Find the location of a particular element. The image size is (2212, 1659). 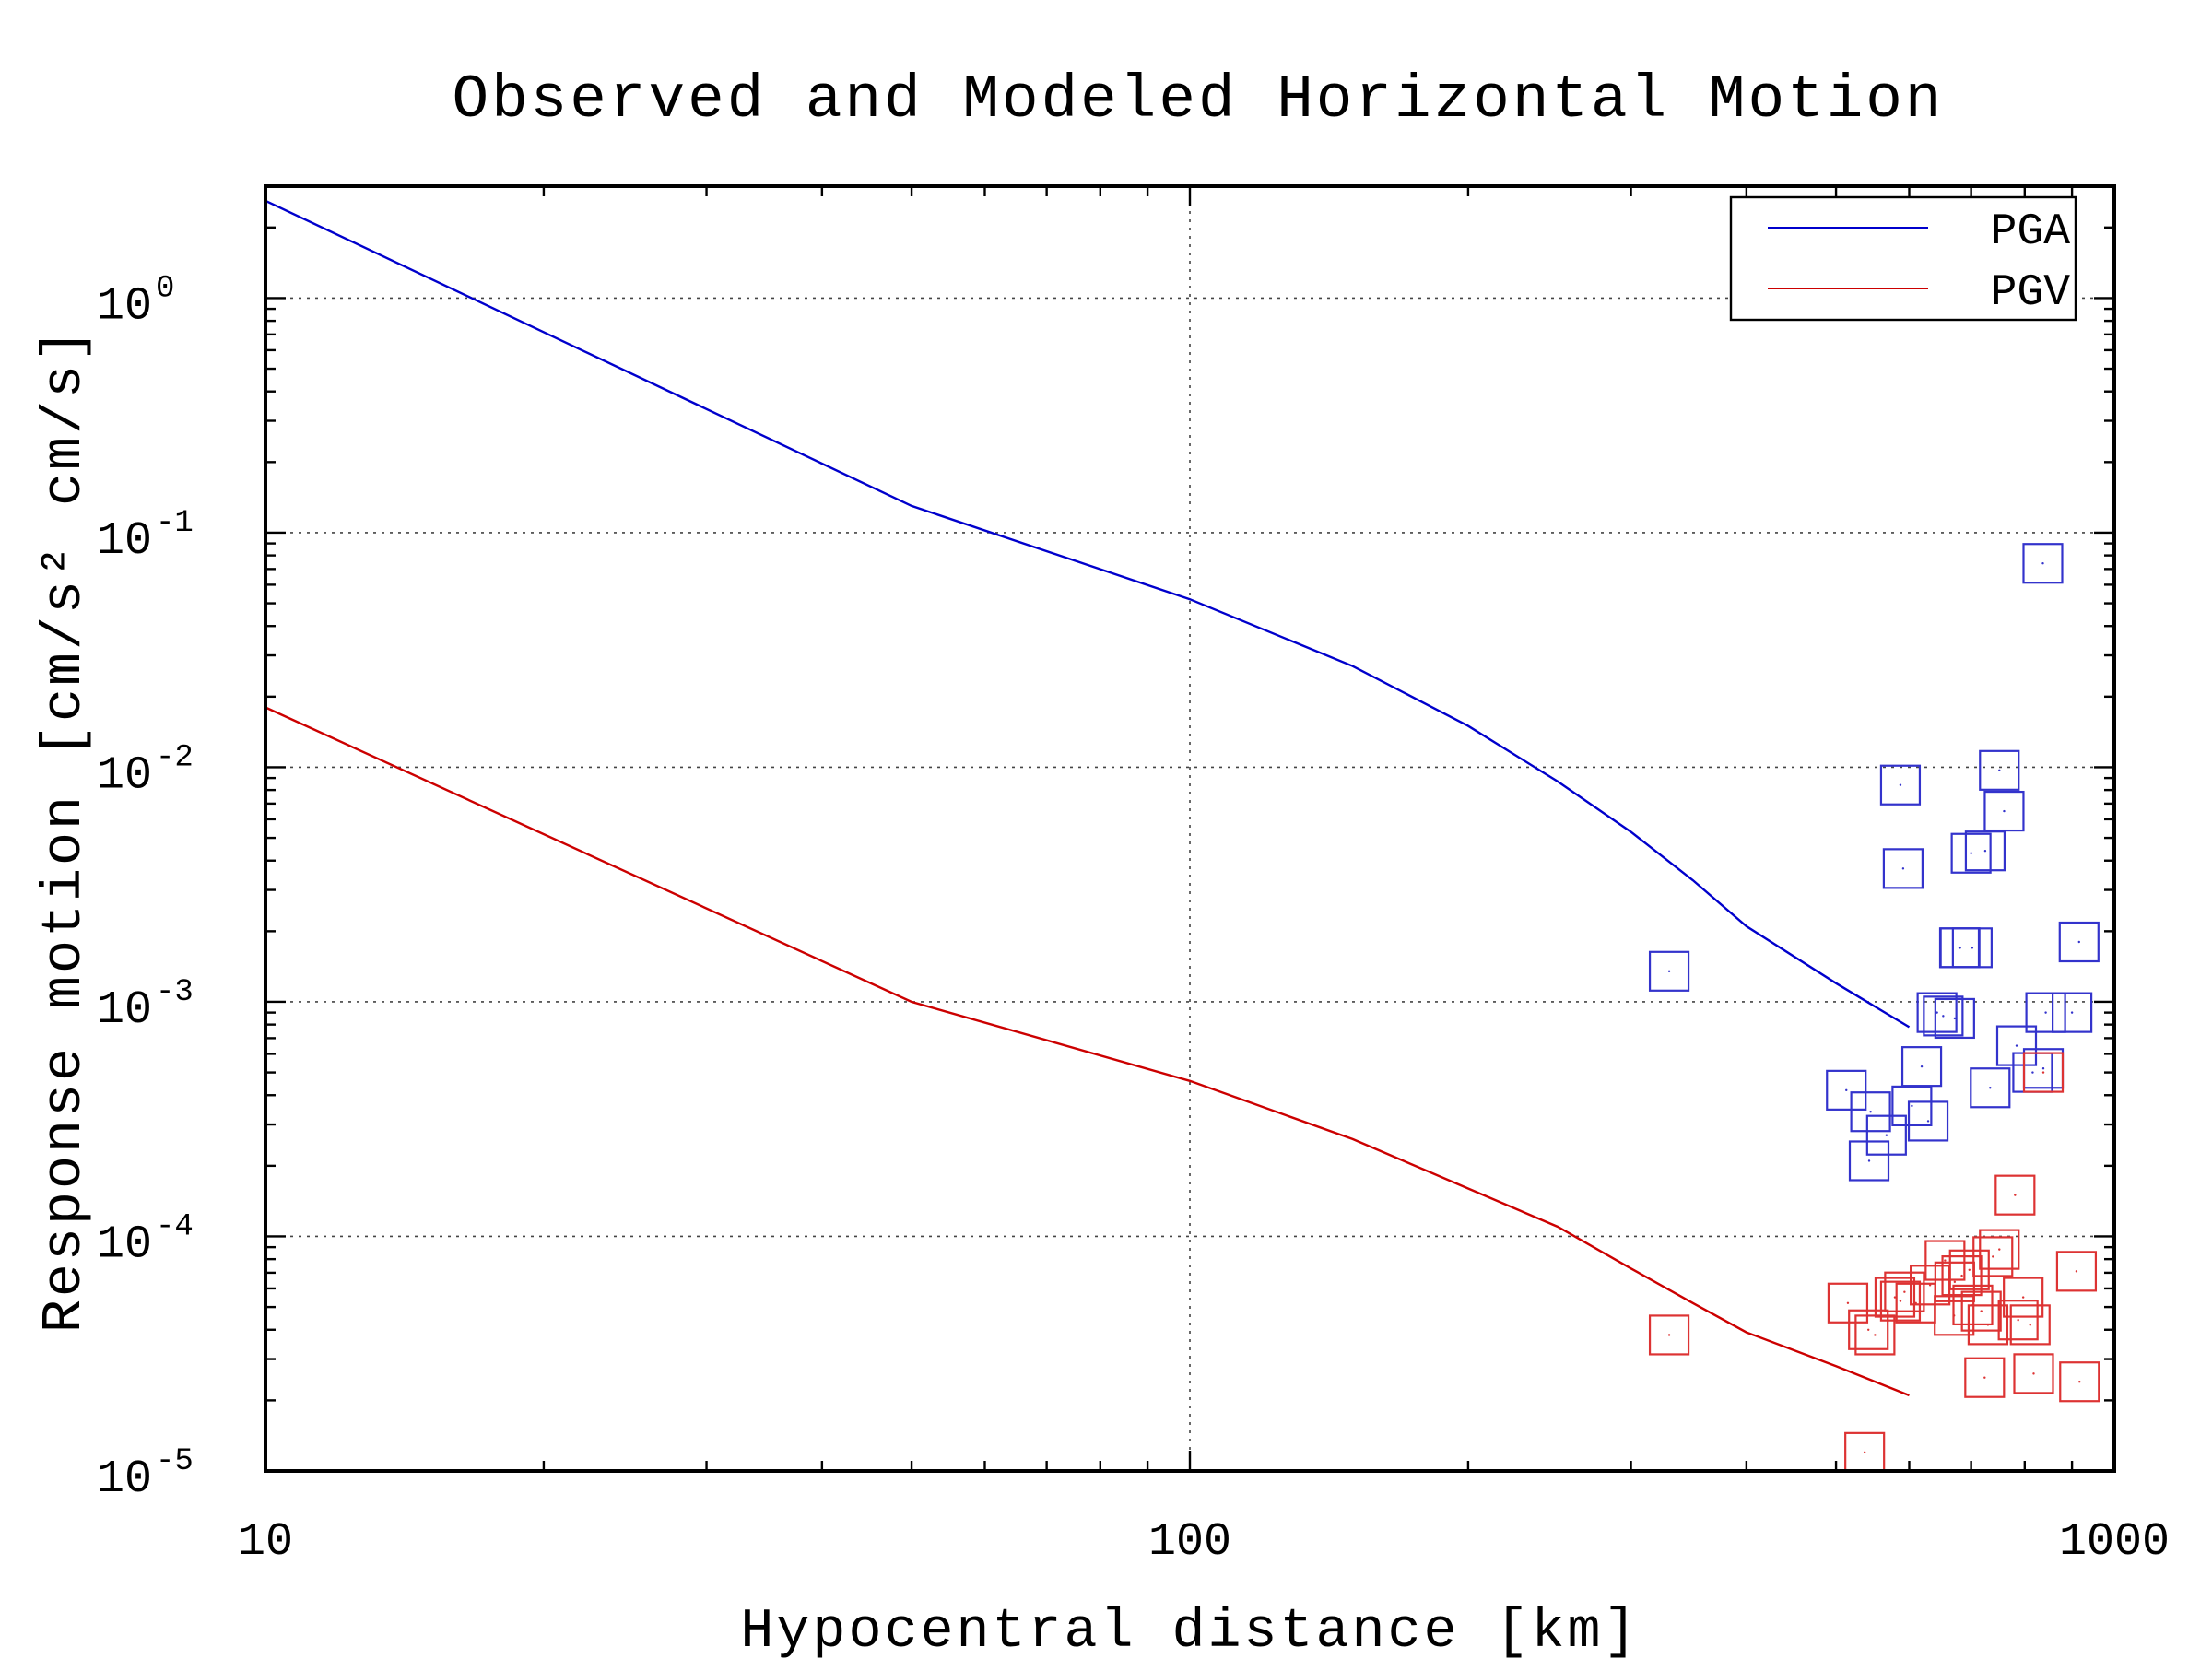

y-tick-label: 10 -1 is located at coordinates (145, 537).